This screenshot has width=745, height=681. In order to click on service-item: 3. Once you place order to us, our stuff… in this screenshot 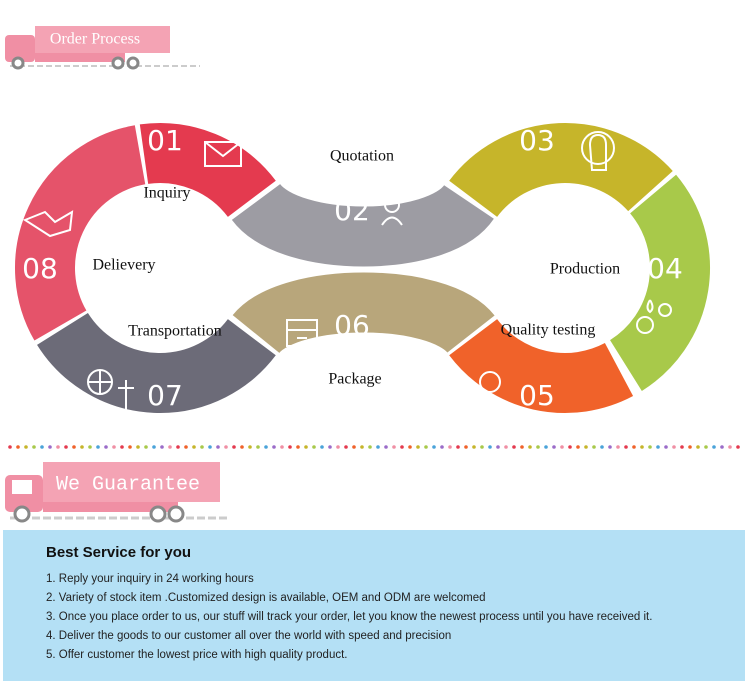, I will do `click(349, 617)`.